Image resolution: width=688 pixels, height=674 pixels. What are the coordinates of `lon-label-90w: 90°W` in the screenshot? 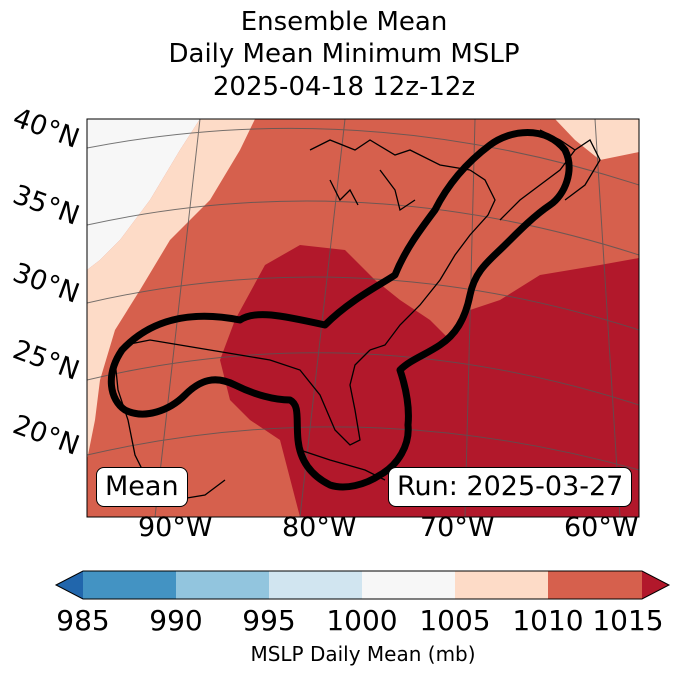 It's located at (175, 527).